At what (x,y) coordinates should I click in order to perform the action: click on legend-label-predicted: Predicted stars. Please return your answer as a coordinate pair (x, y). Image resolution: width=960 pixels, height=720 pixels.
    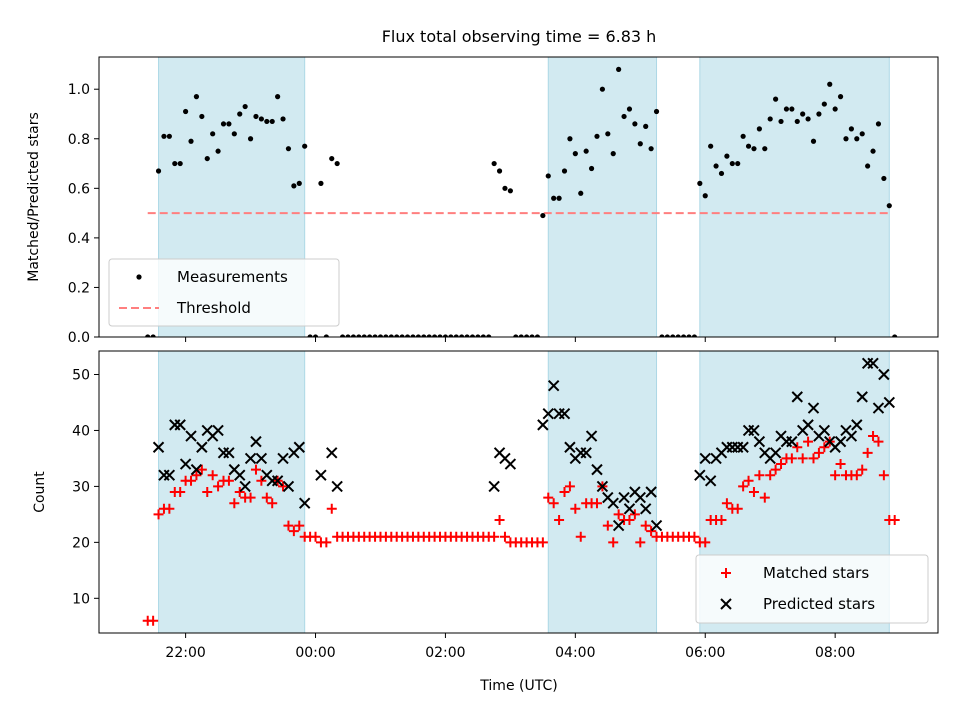
    Looking at the image, I should click on (819, 604).